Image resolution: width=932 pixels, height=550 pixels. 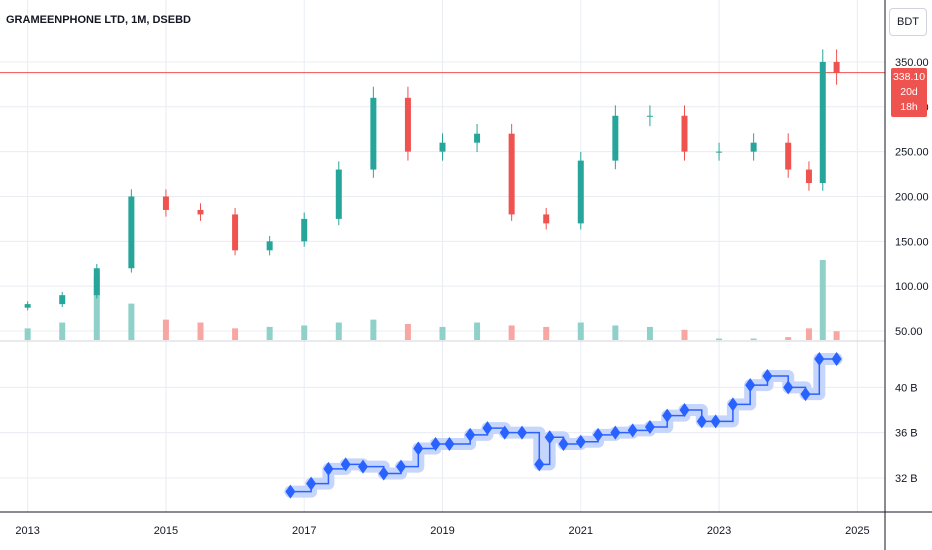 I want to click on x-tick-label: 2017, so click(x=304, y=531).